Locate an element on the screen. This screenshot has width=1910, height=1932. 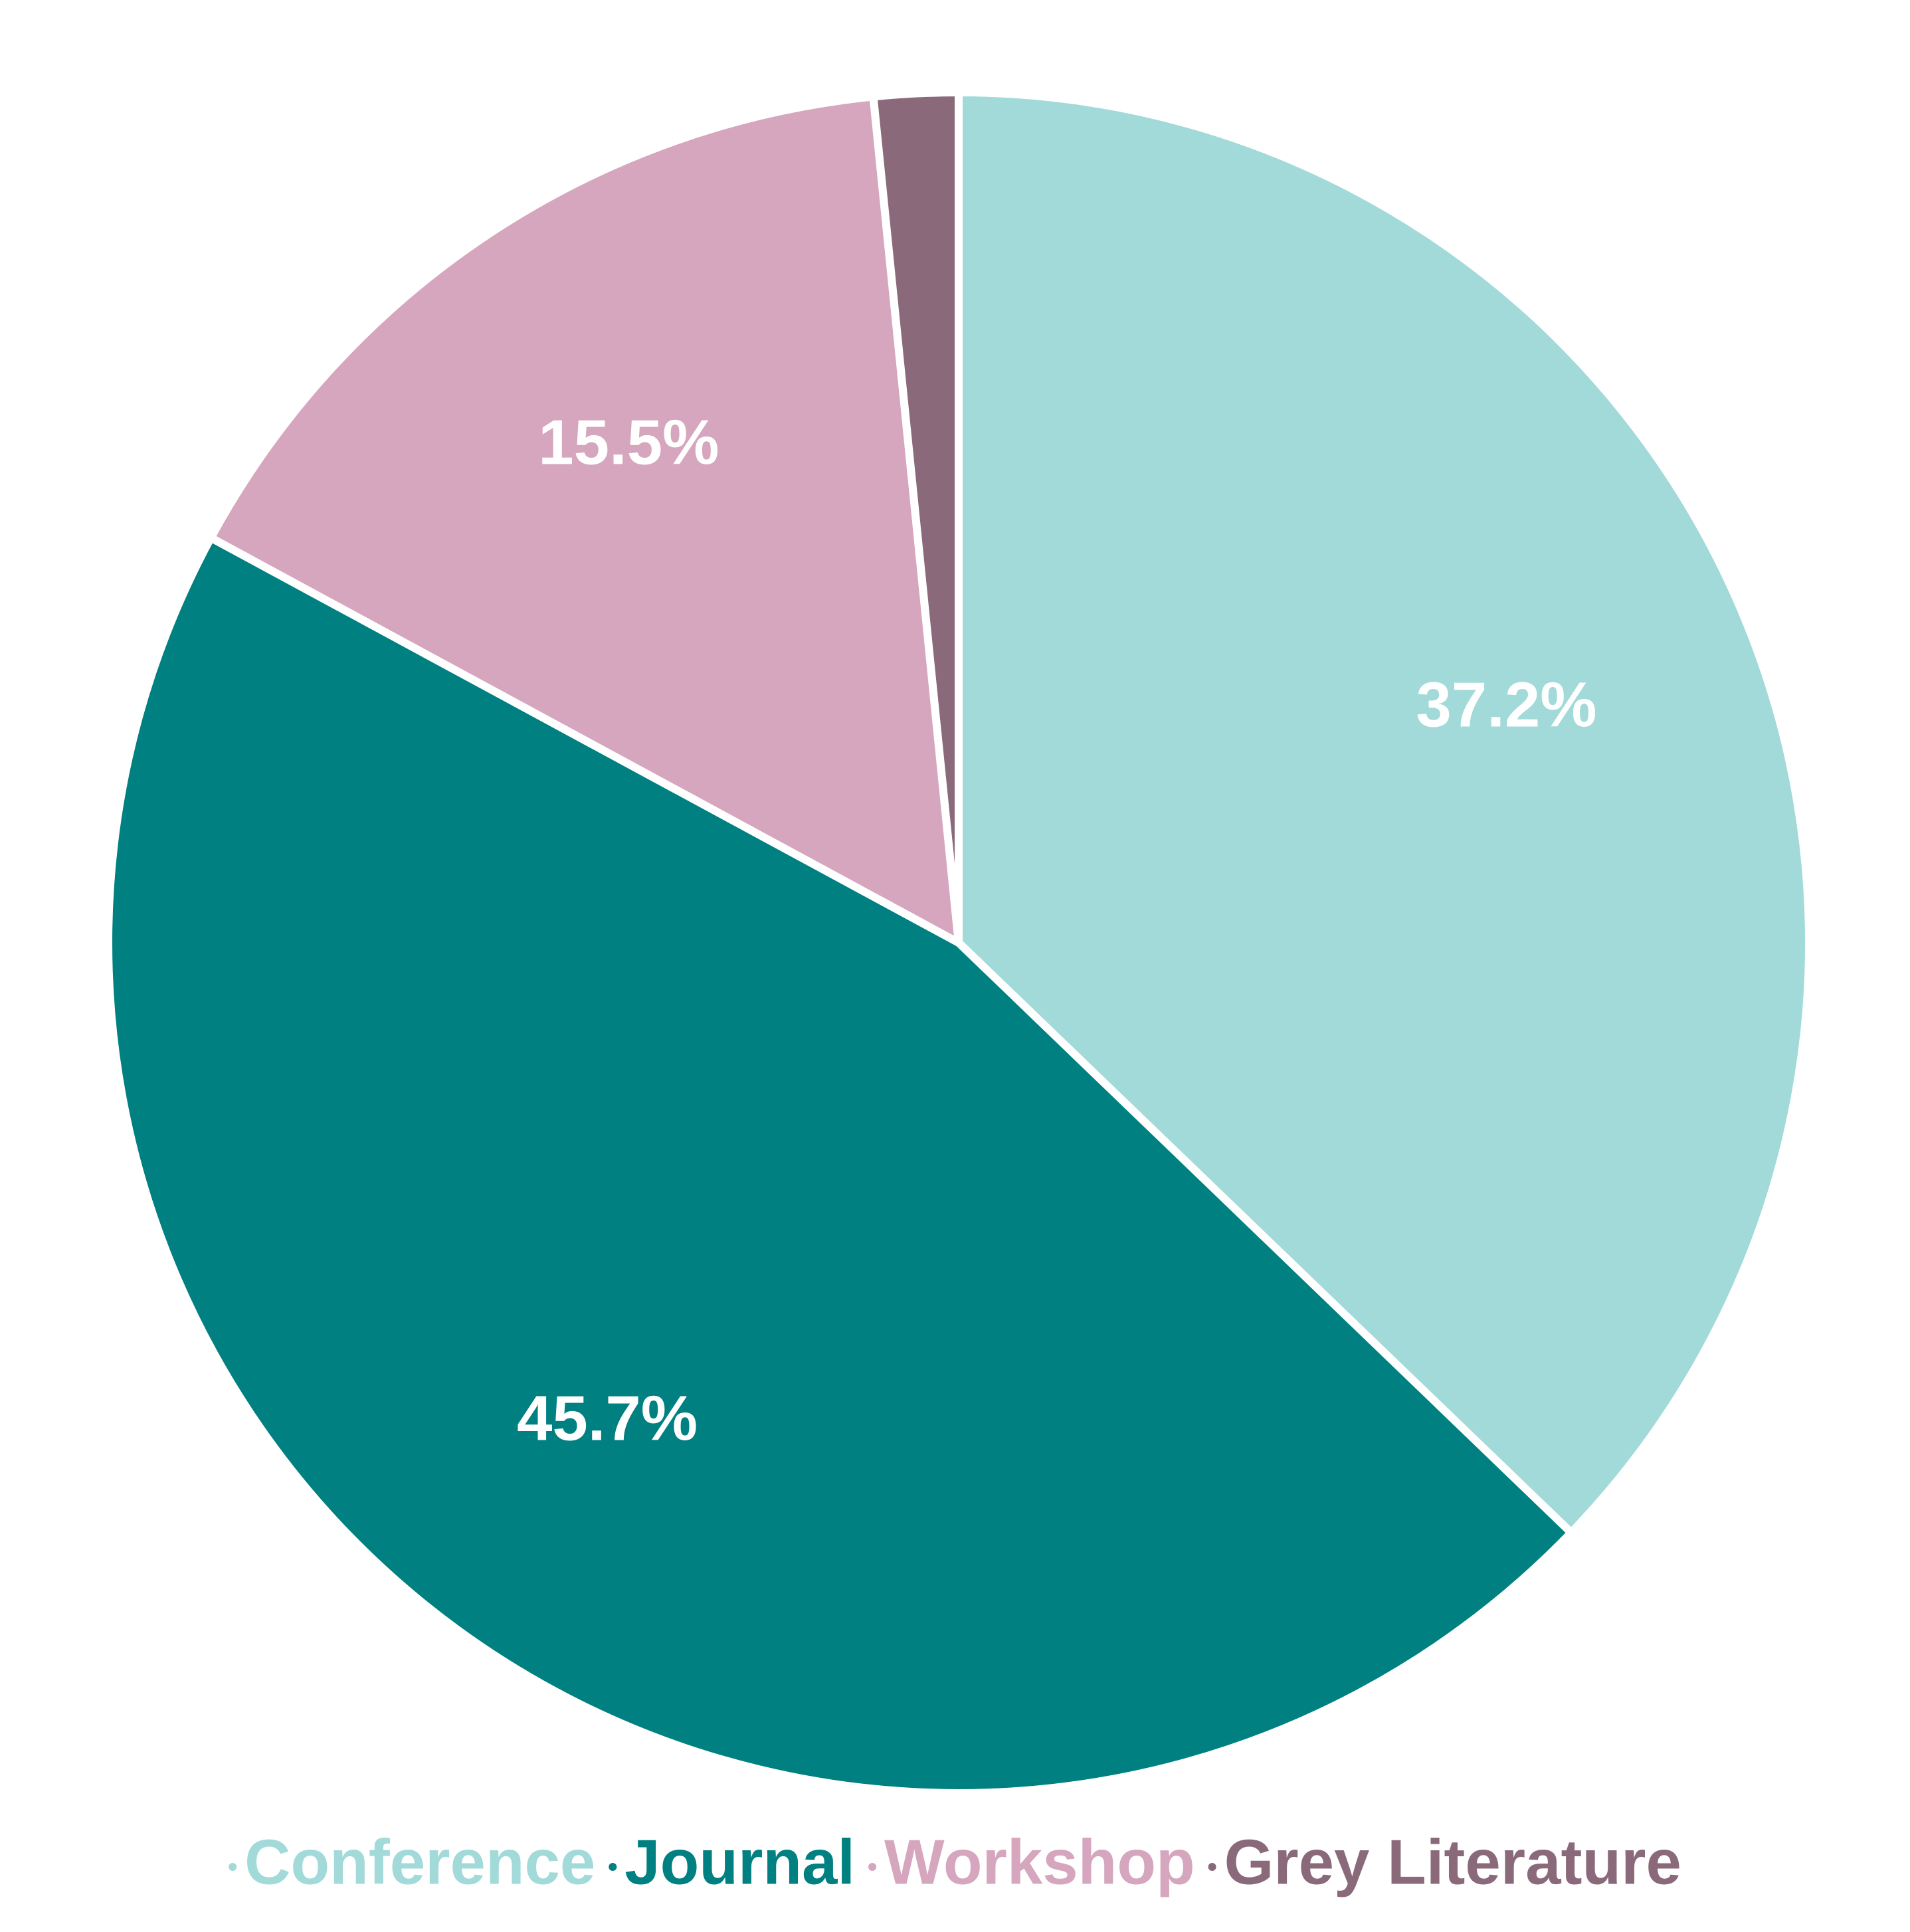
pie-slice is located at coordinates (915, 515).